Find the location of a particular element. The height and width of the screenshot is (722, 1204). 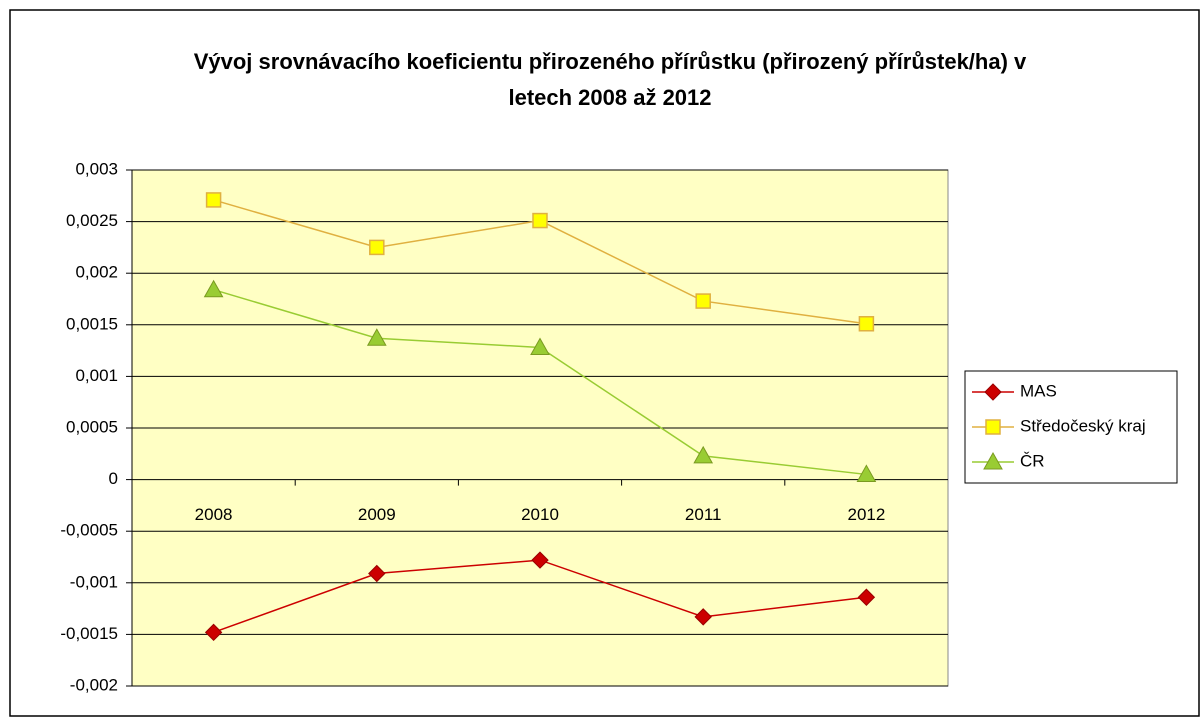

legend-label: ČR is located at coordinates (1032, 460).